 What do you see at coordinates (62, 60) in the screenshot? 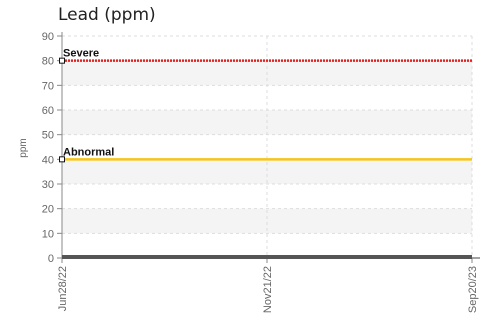
I see `threshold-marker-severe` at bounding box center [62, 60].